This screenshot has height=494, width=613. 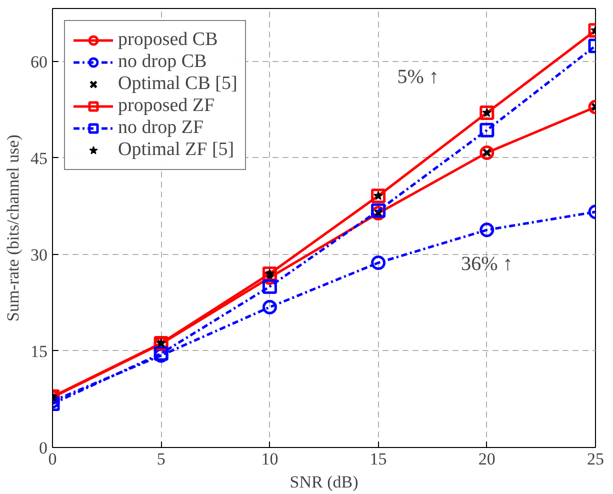 I want to click on x-tick-label: 15, so click(x=378, y=459).